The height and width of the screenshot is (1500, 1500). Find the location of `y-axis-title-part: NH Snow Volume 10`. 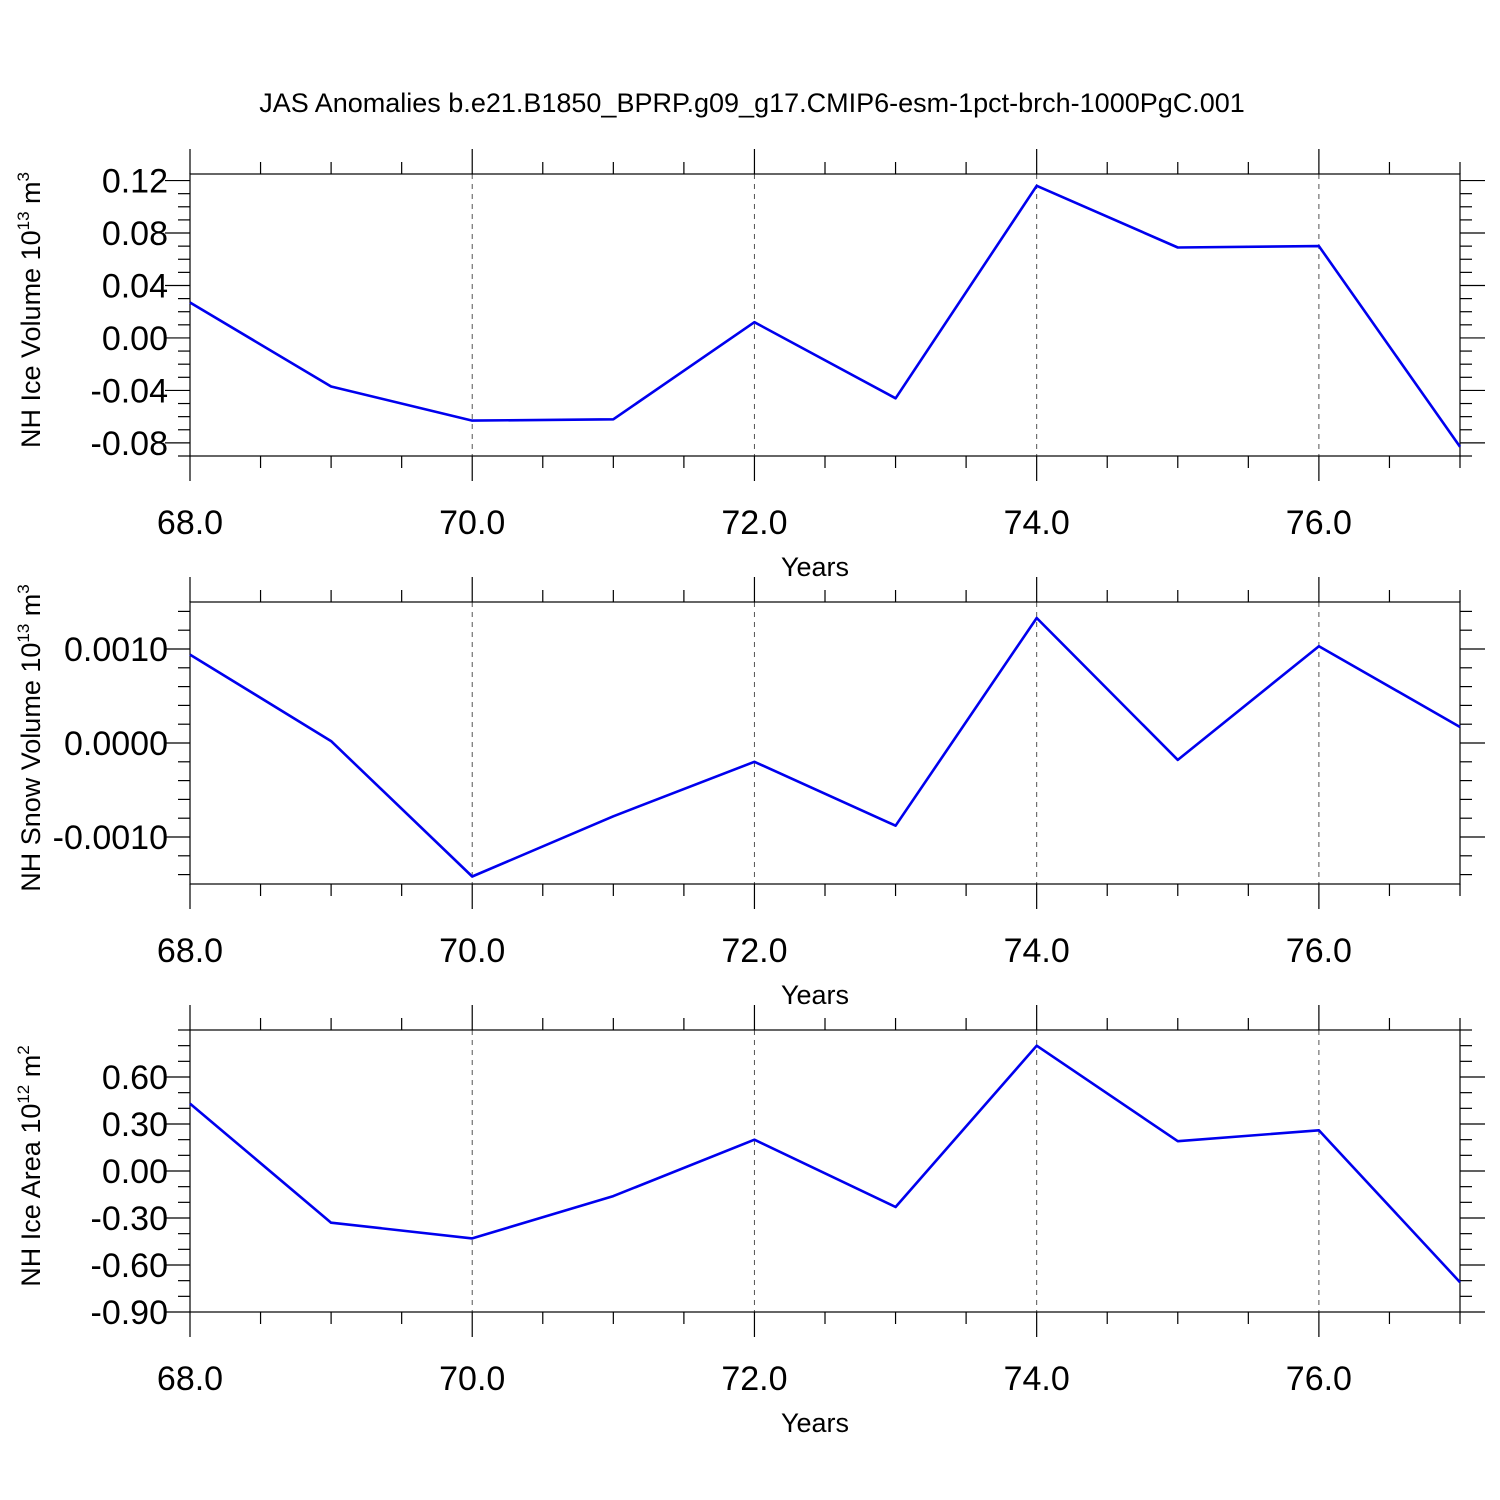

y-axis-title-part: NH Snow Volume 10 is located at coordinates (31, 767).